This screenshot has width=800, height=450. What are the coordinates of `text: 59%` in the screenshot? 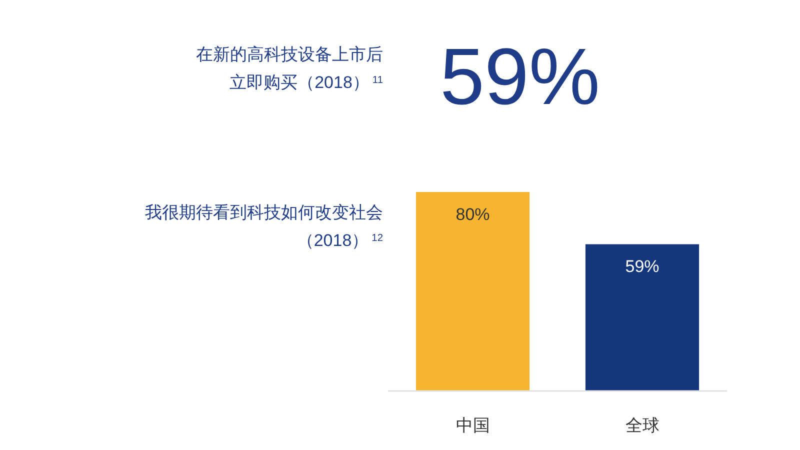 It's located at (520, 76).